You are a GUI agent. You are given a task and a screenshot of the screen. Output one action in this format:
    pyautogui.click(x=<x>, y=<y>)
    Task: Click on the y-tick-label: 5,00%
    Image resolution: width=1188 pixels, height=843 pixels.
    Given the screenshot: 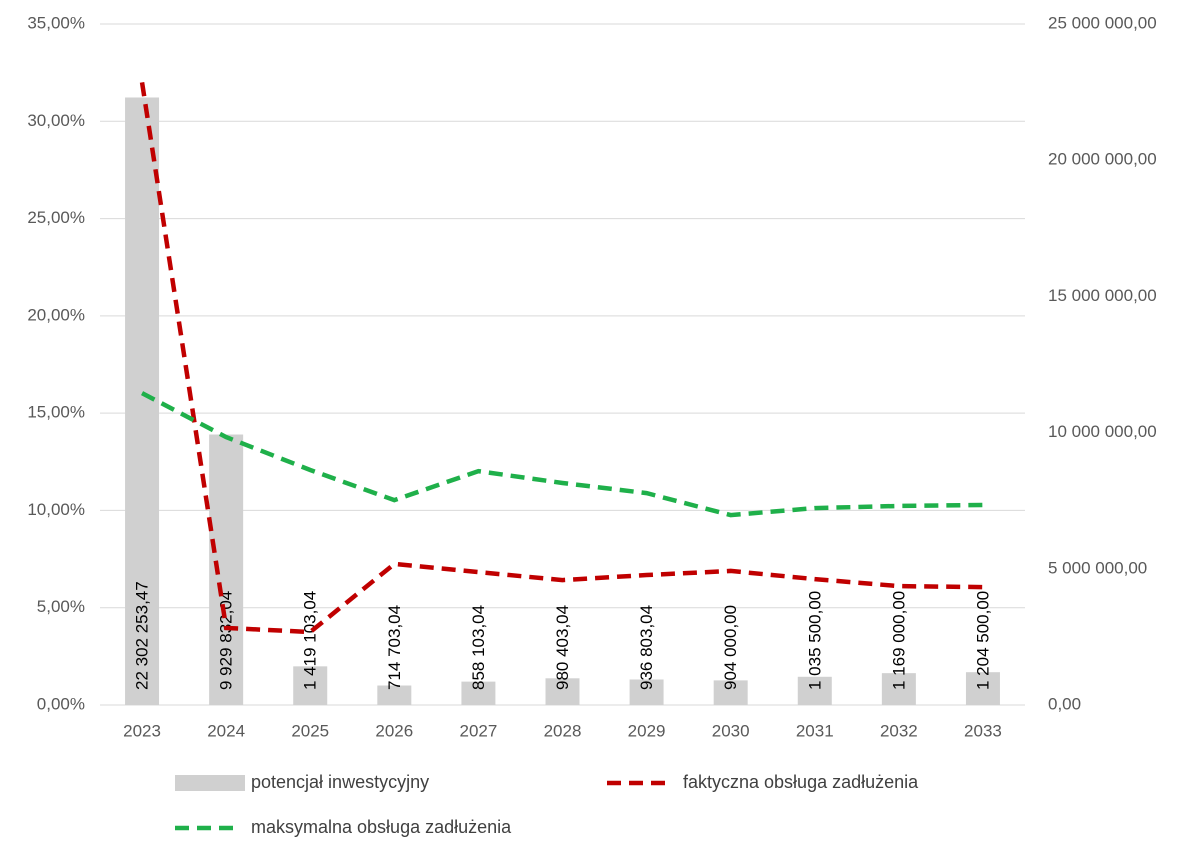 What is the action you would take?
    pyautogui.click(x=61, y=606)
    